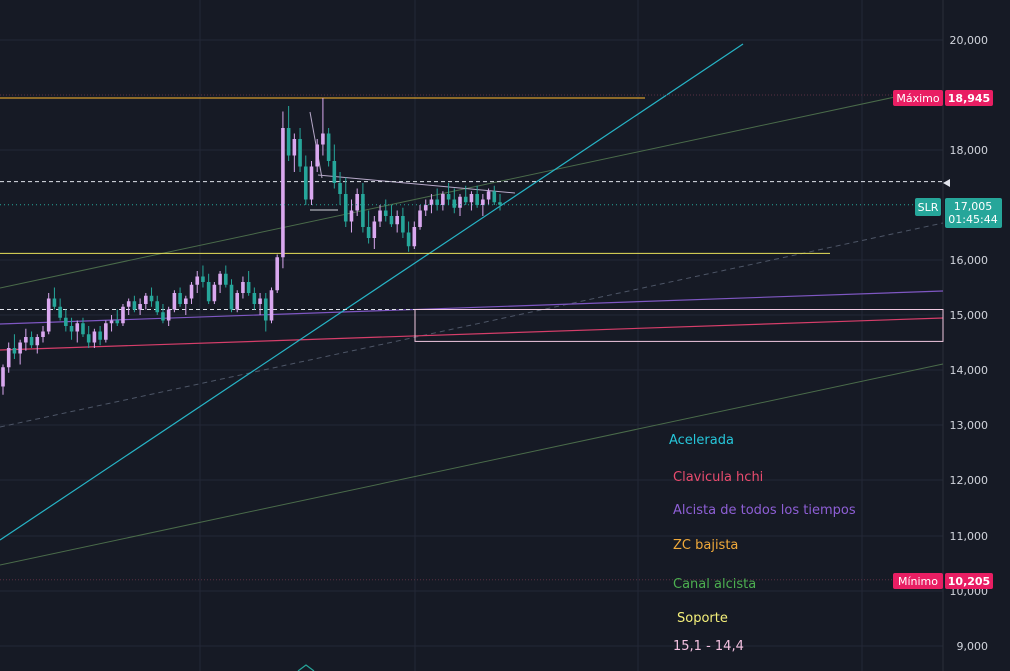 Image resolution: width=1010 pixels, height=671 pixels. Describe the element at coordinates (718, 477) in the screenshot. I see `legend-clavicula: Clavicula hchi` at that location.